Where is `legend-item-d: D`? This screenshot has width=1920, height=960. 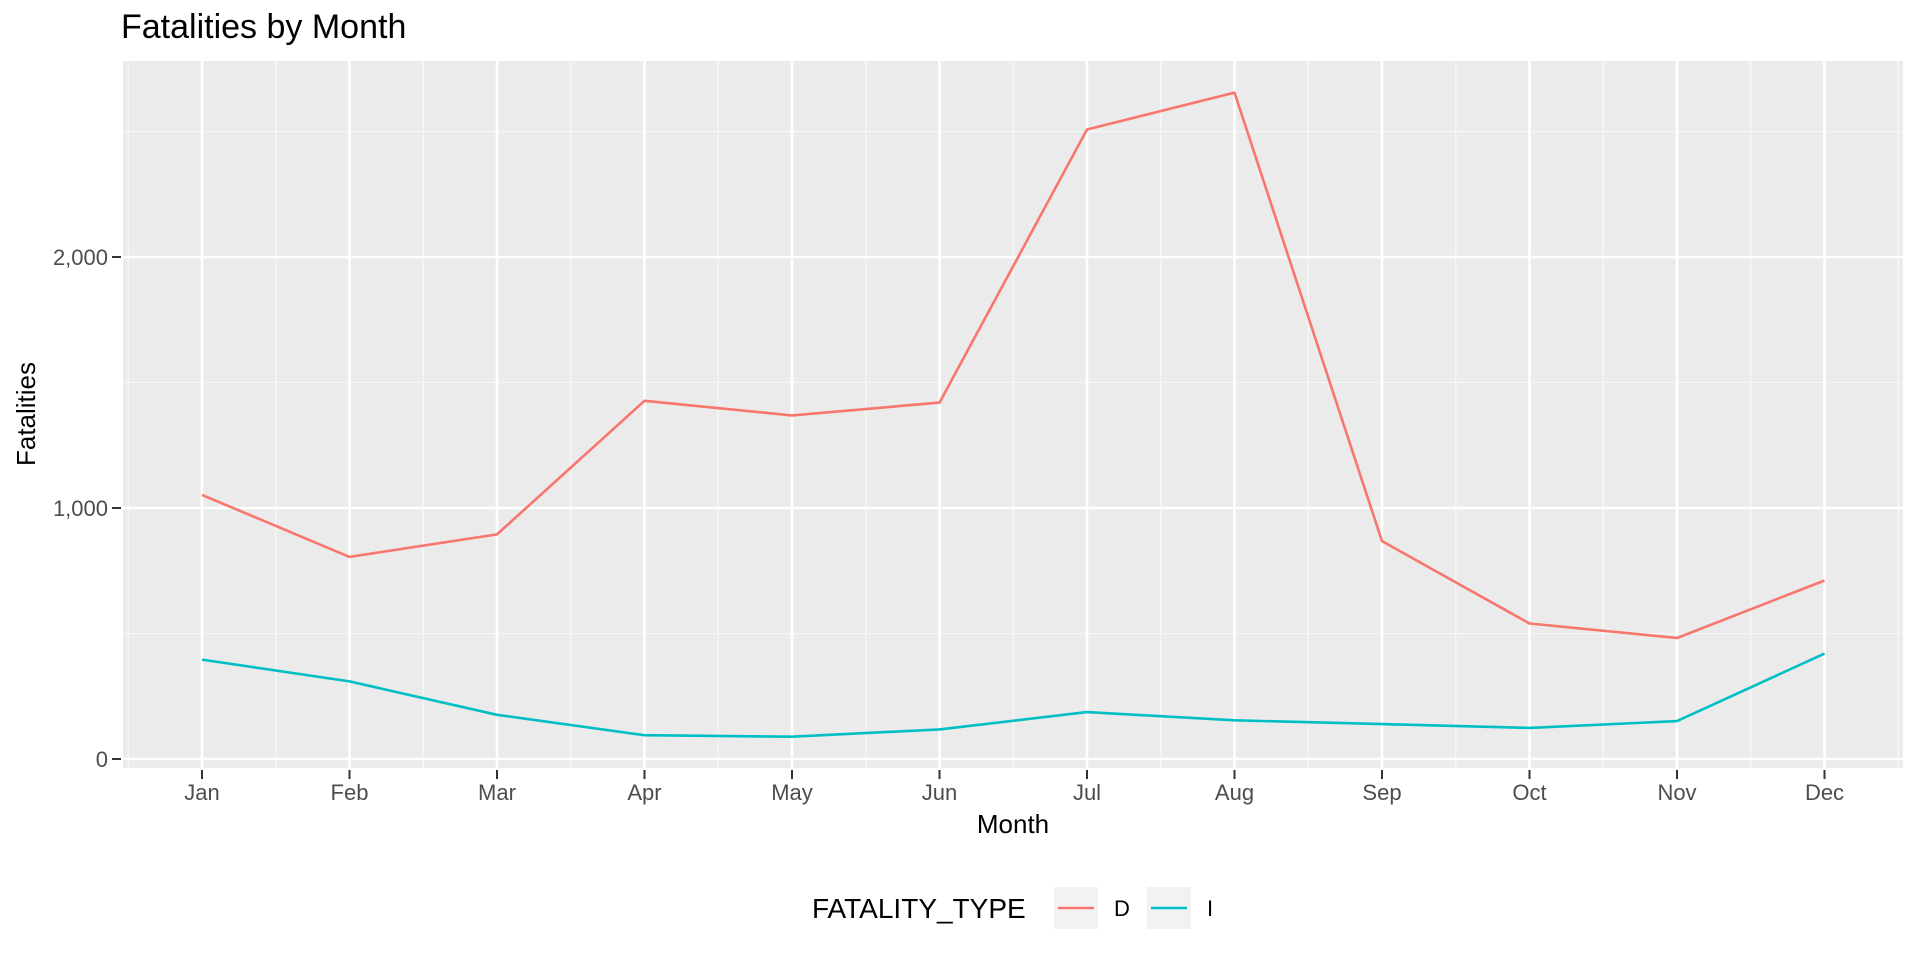 legend-item-d: D is located at coordinates (1092, 908).